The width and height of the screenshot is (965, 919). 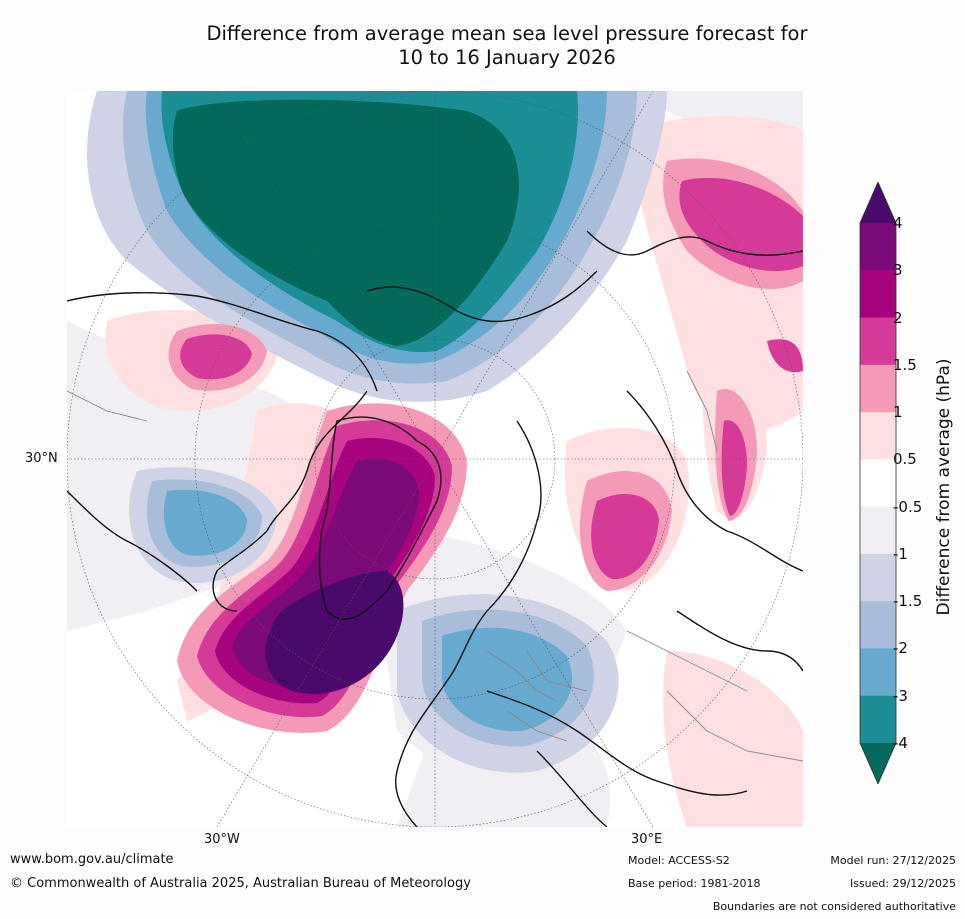 What do you see at coordinates (694, 883) in the screenshot?
I see `footer-base-period: Base period: 1981-2018` at bounding box center [694, 883].